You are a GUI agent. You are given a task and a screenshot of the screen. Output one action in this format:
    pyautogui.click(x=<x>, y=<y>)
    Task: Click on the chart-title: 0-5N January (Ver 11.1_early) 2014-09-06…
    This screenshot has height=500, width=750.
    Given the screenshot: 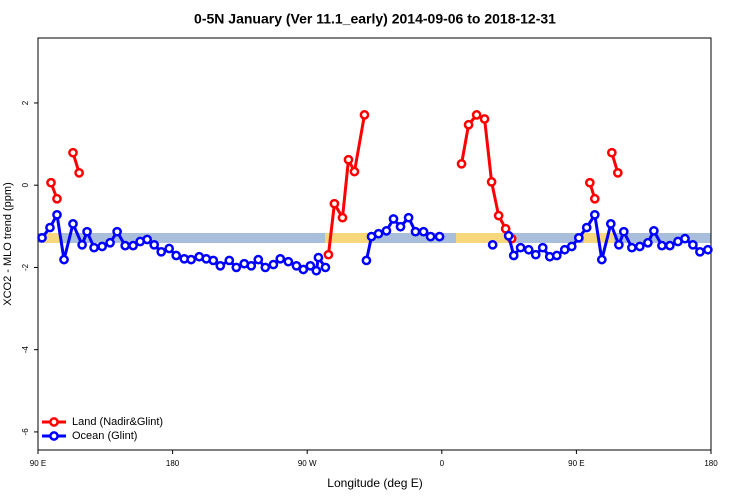 What is the action you would take?
    pyautogui.click(x=375, y=19)
    